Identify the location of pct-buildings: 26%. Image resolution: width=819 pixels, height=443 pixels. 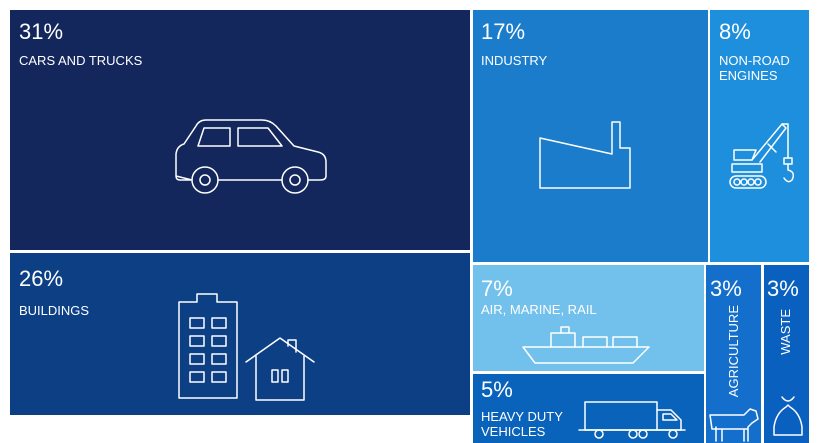
(41, 278).